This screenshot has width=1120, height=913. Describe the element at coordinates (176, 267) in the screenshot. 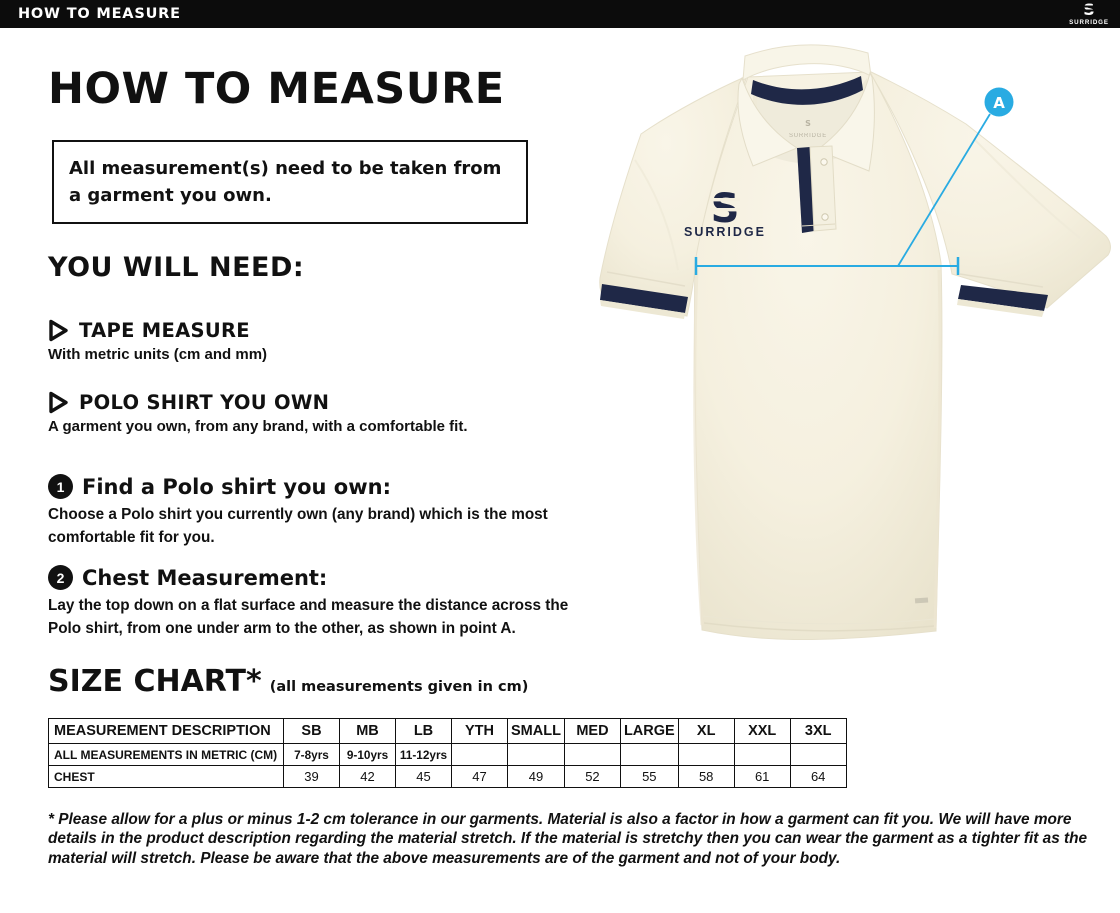

I see `you-will-need-title: YOU WILL NEED:` at that location.